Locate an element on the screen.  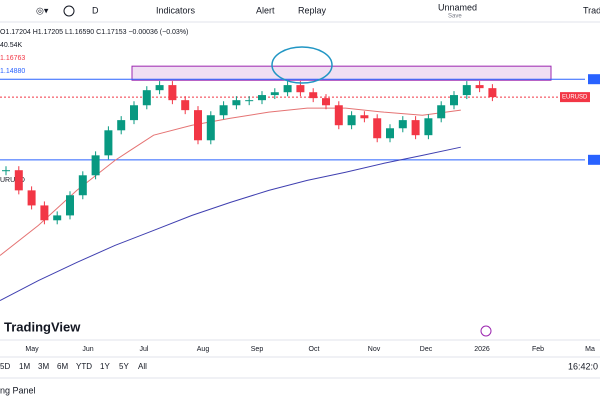
ma-slow-legend: 1.14880 is located at coordinates (12, 71).